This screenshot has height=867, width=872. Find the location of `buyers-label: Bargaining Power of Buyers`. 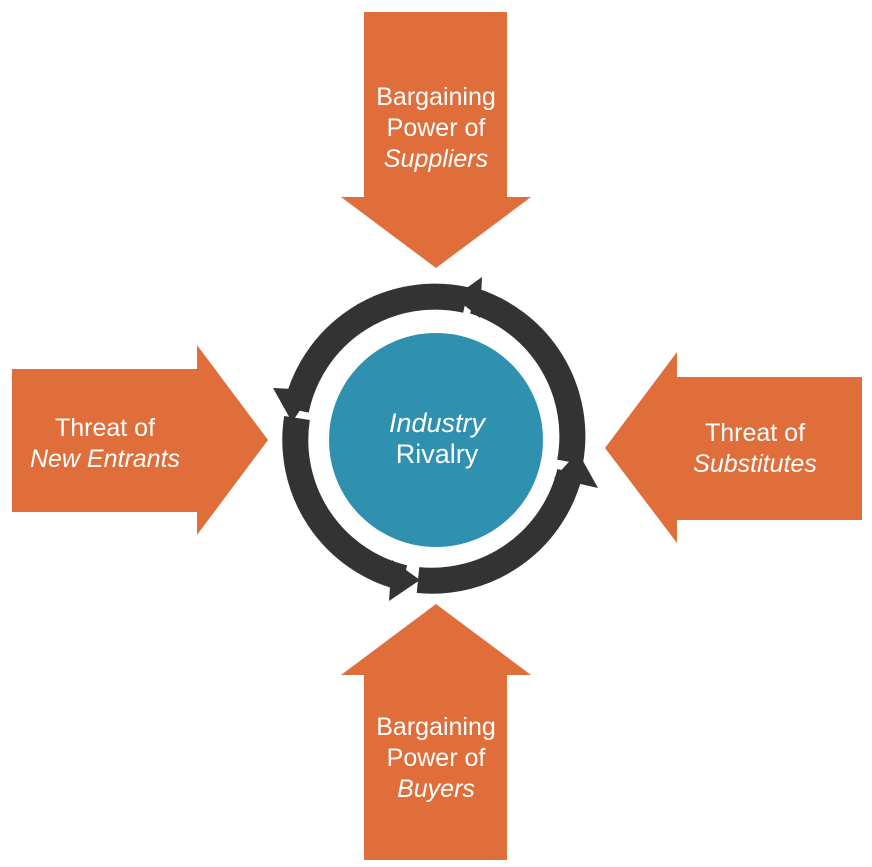

buyers-label: Bargaining Power of Buyers is located at coordinates (436, 758).